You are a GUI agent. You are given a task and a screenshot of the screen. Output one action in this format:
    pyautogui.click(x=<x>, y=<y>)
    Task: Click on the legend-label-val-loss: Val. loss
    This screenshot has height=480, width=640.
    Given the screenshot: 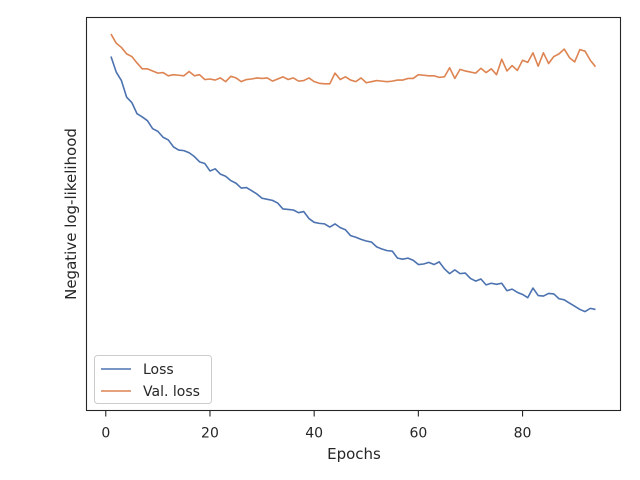 What is the action you would take?
    pyautogui.click(x=171, y=392)
    